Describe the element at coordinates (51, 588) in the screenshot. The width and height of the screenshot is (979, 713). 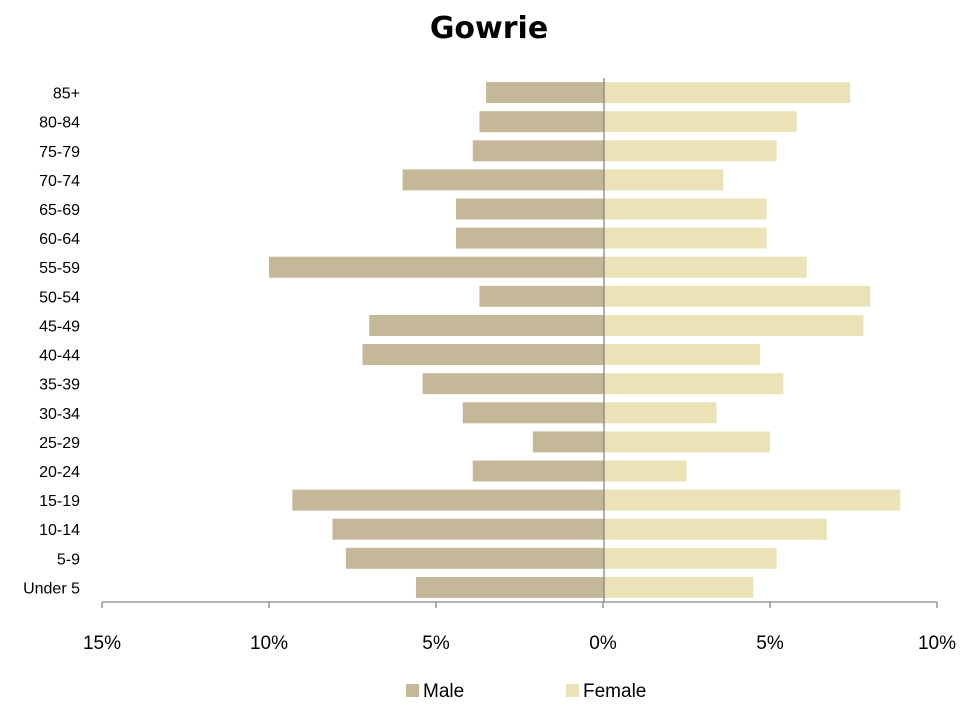
I see `category-label-under-5: Under 5` at that location.